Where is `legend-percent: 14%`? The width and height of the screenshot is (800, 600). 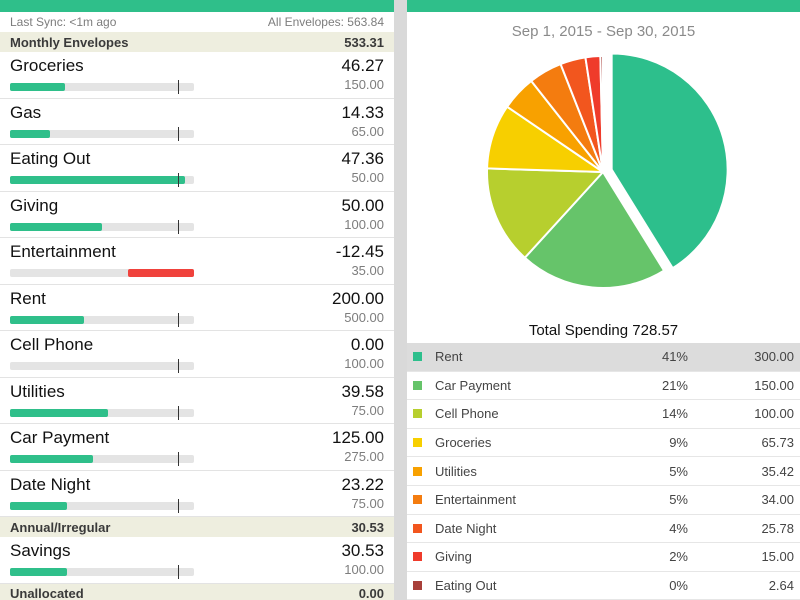 legend-percent: 14% is located at coordinates (674, 414).